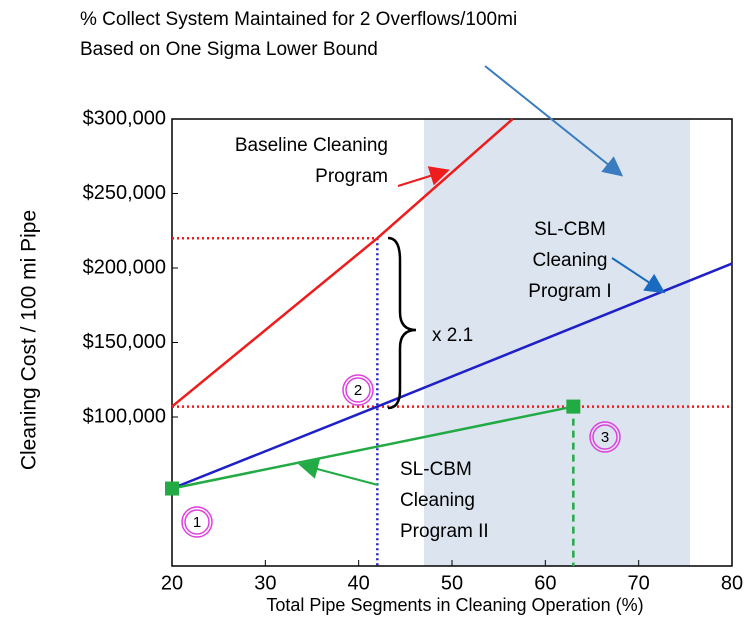 This screenshot has height=619, width=745. I want to click on y-axis-title: Cleaning Cost / 100 mi Pipe, so click(29, 340).